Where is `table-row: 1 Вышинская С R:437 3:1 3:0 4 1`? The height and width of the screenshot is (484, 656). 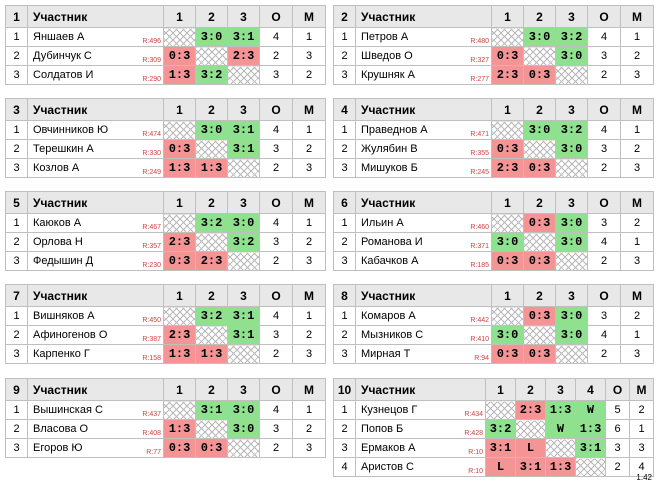 table-row: 1 Вышинская С R:437 3:1 3:0 4 1 is located at coordinates (165, 410).